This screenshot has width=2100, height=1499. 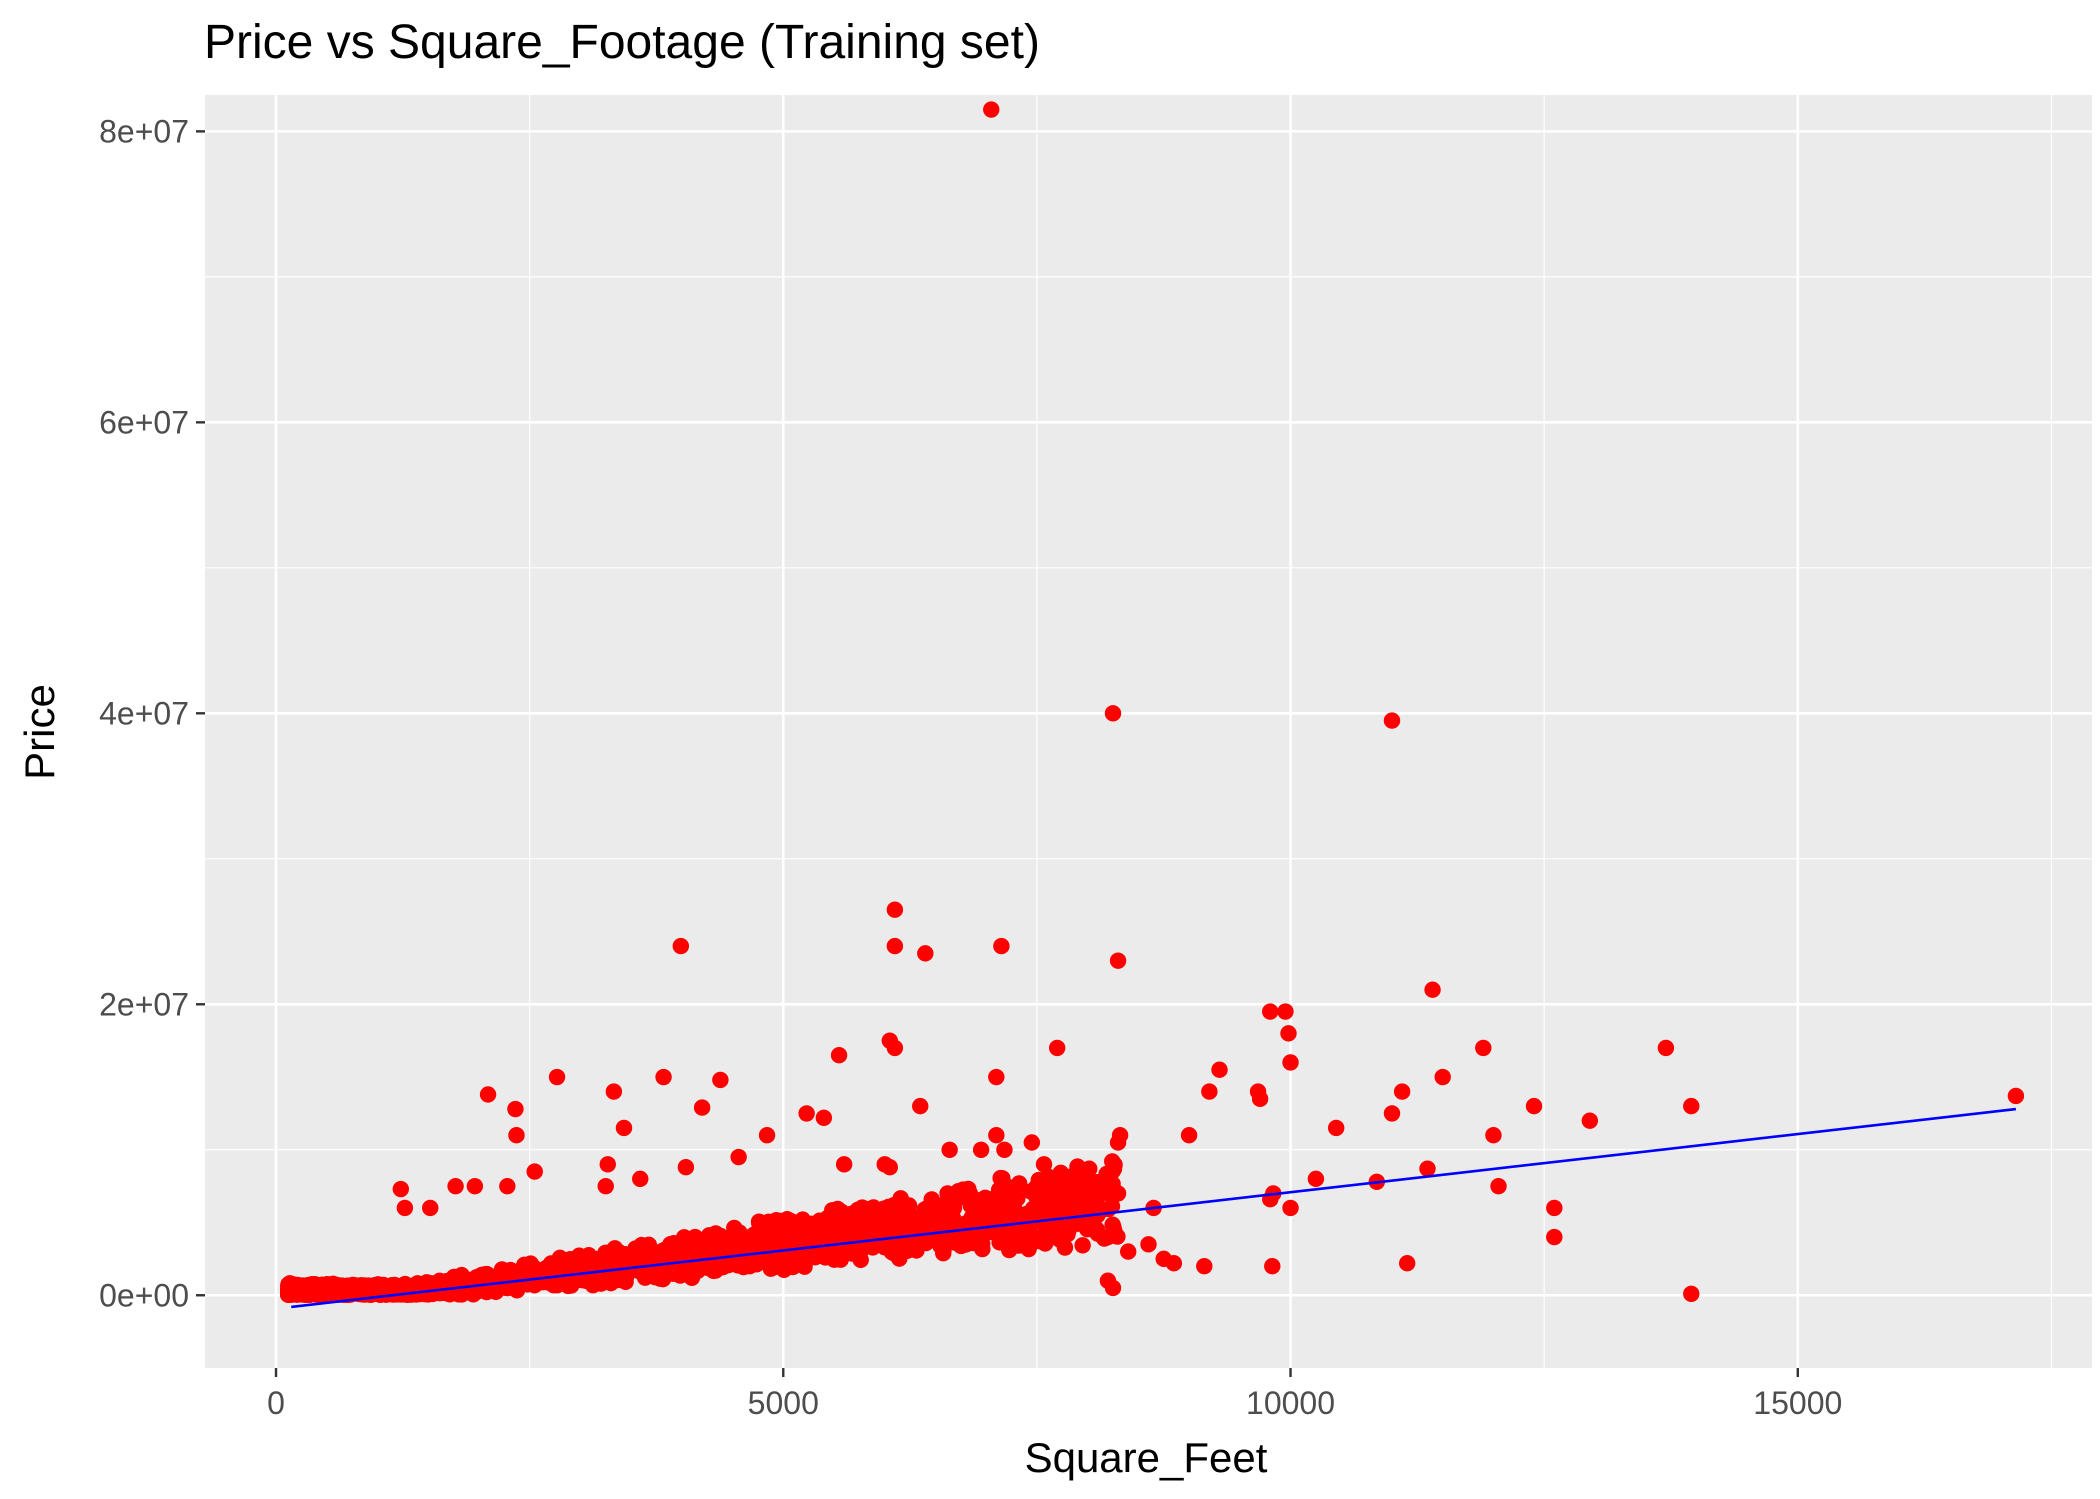 What do you see at coordinates (1154, 1208) in the screenshot?
I see `fit-line` at bounding box center [1154, 1208].